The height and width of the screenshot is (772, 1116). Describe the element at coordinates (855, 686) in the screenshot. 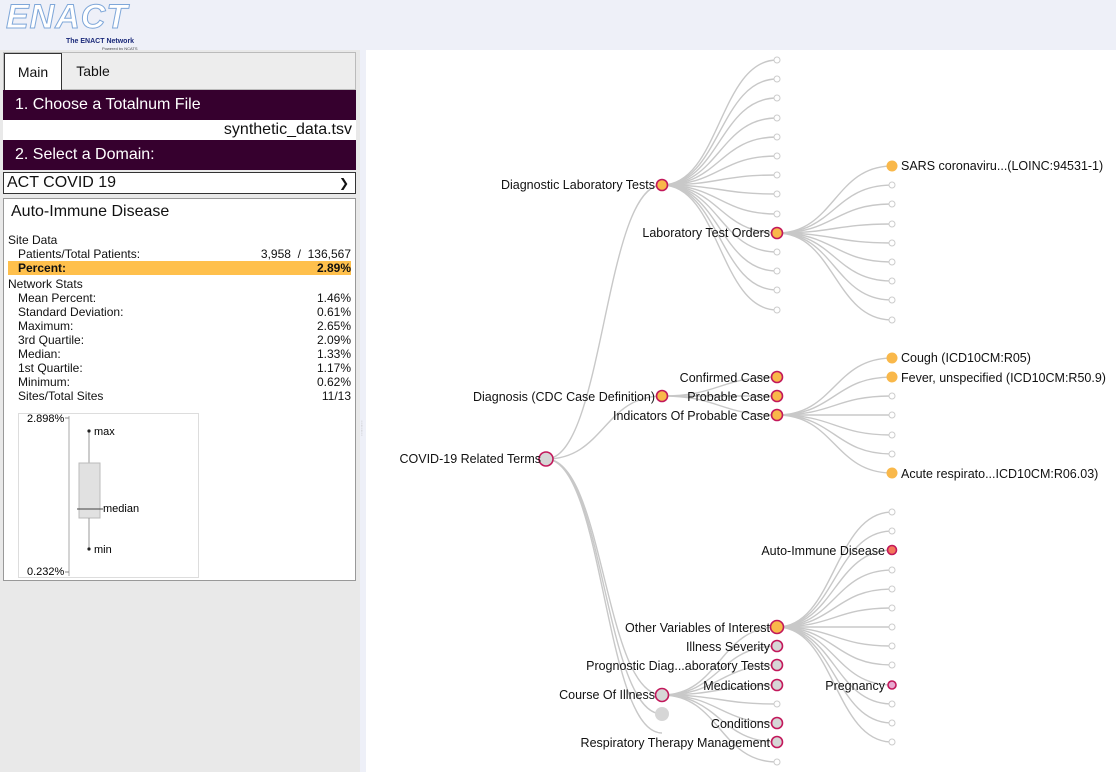

I see `node-label: Pregnancy` at that location.